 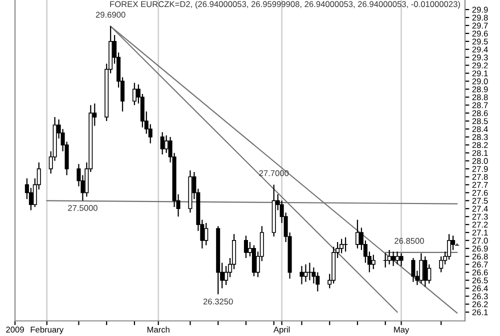 What do you see at coordinates (480, 169) in the screenshot?
I see `y-tick-label: 27.9` at bounding box center [480, 169].